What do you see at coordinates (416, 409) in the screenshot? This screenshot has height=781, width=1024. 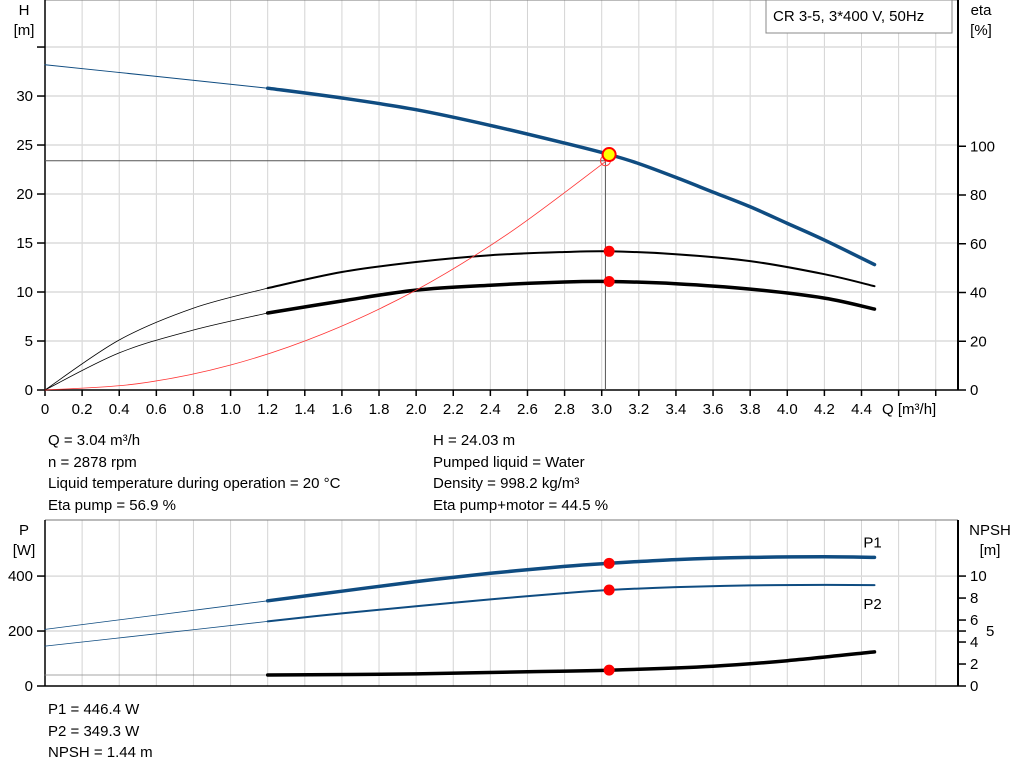 I see `x-tick-label: 2.0` at bounding box center [416, 409].